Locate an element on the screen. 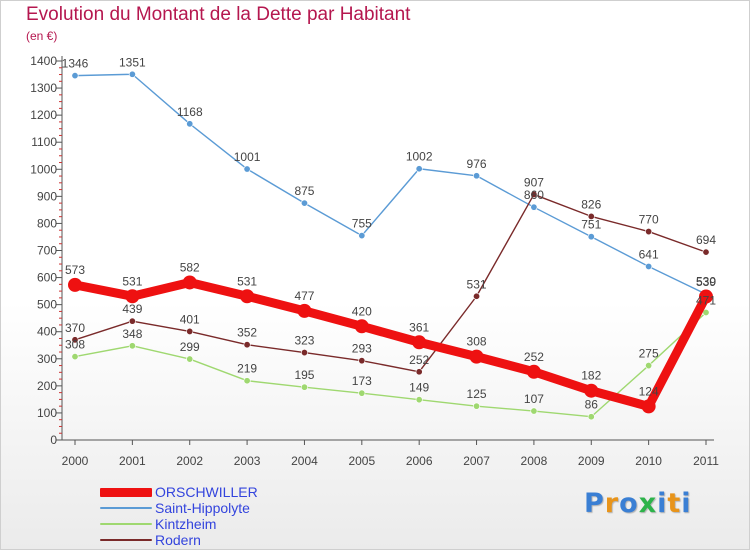 The width and height of the screenshot is (750, 550). data-label-orschwiller: 477 is located at coordinates (304, 296).